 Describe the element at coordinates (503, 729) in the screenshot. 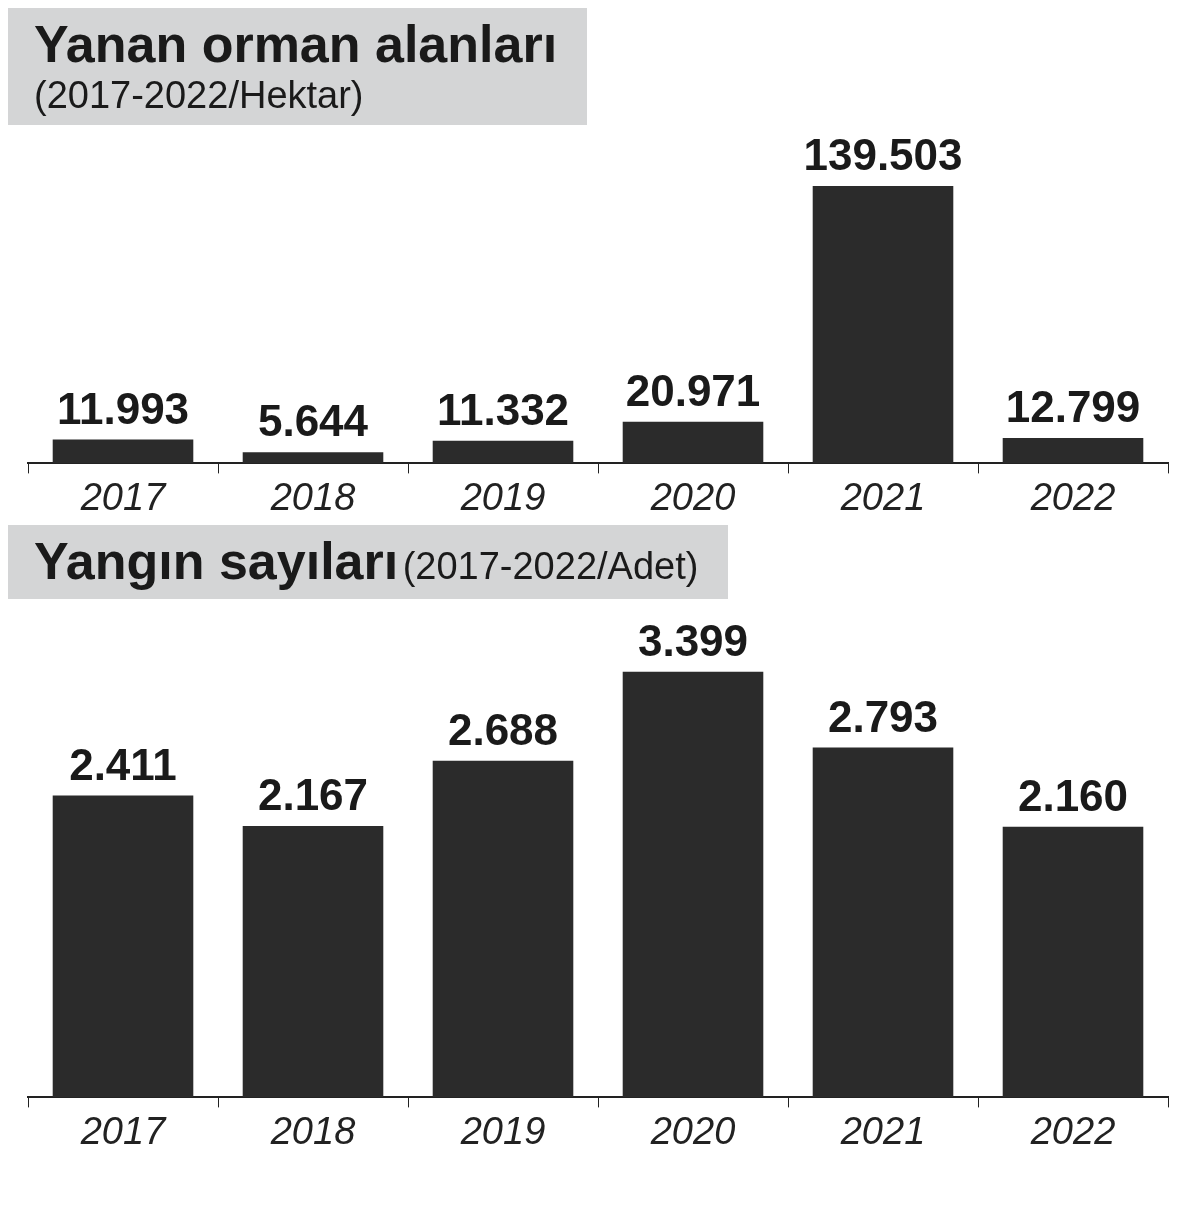

I see `data-label: 2.688` at that location.